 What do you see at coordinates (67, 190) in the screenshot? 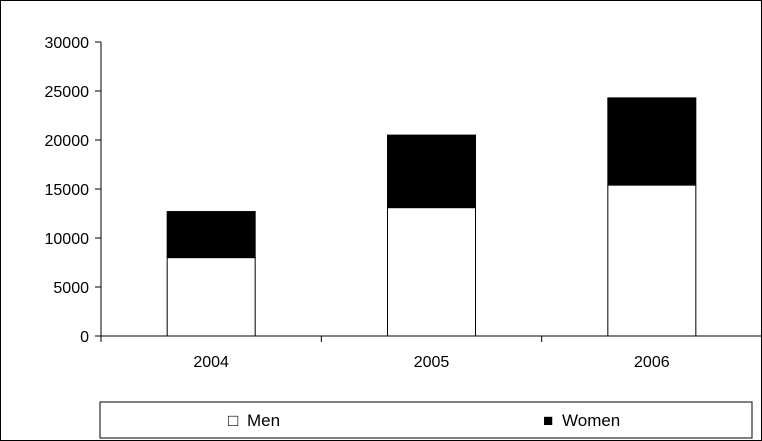
I see `y-tick-label: 15000` at bounding box center [67, 190].